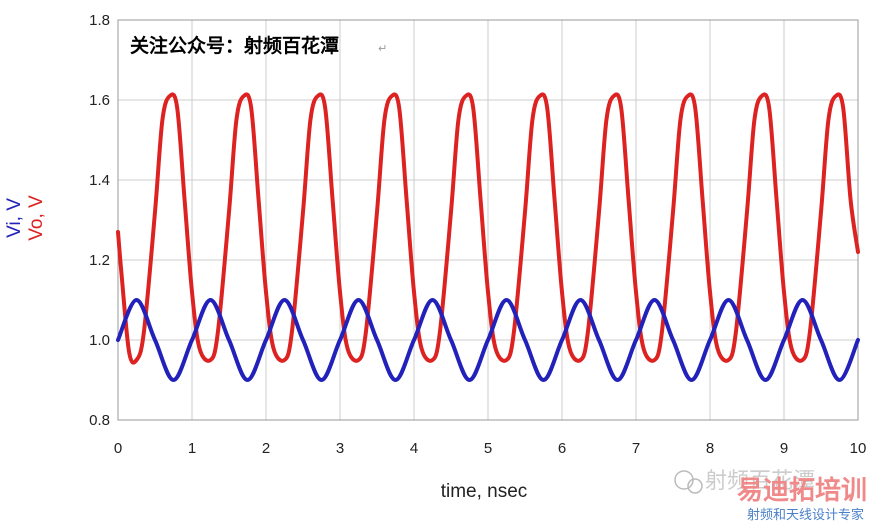 This screenshot has width=877, height=524. Describe the element at coordinates (99, 180) in the screenshot. I see `y-tick-label: 1.4` at that location.